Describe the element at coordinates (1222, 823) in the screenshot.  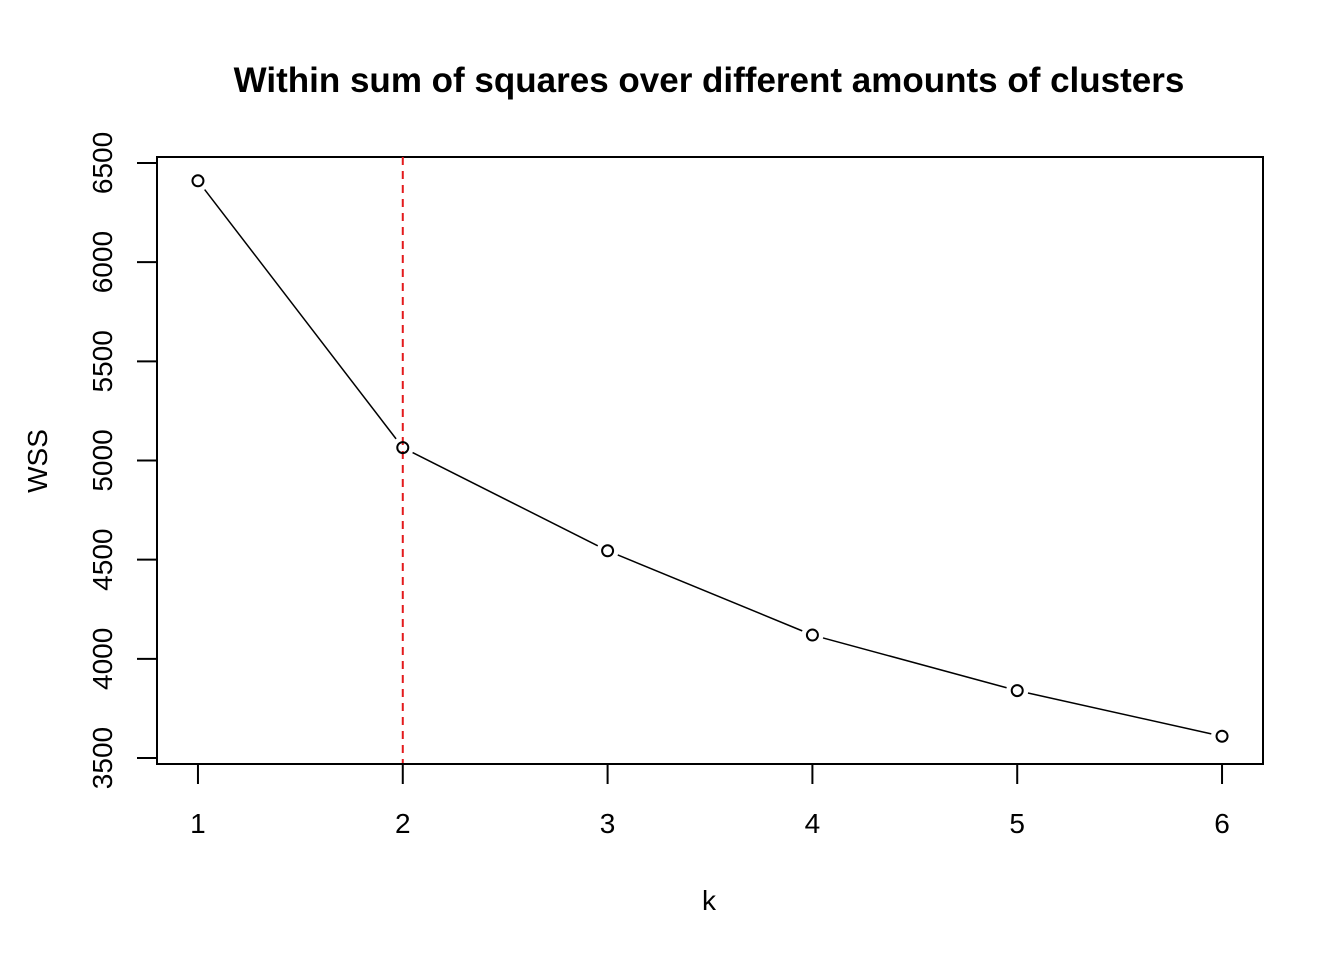
I see `x-tick-label: 6` at that location.